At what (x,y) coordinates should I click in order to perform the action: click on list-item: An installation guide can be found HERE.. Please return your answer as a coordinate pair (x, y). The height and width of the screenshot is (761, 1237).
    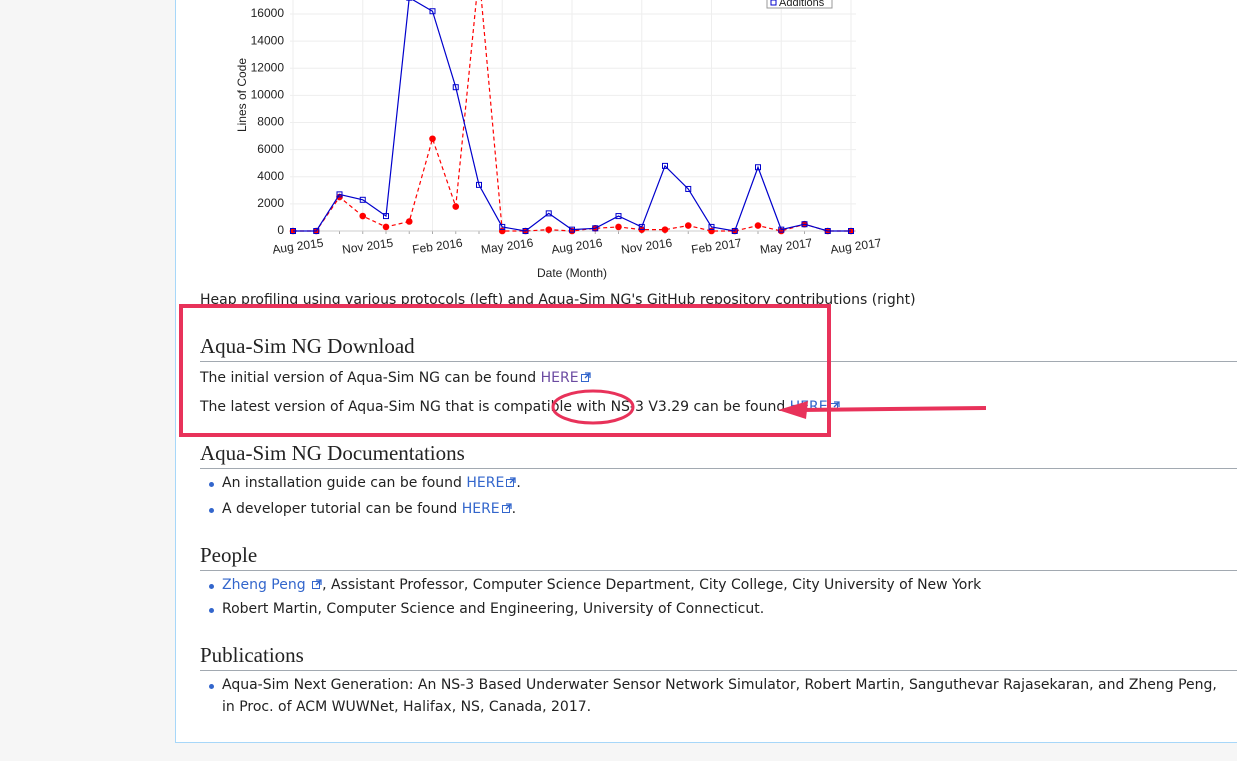
    Looking at the image, I should click on (713, 483).